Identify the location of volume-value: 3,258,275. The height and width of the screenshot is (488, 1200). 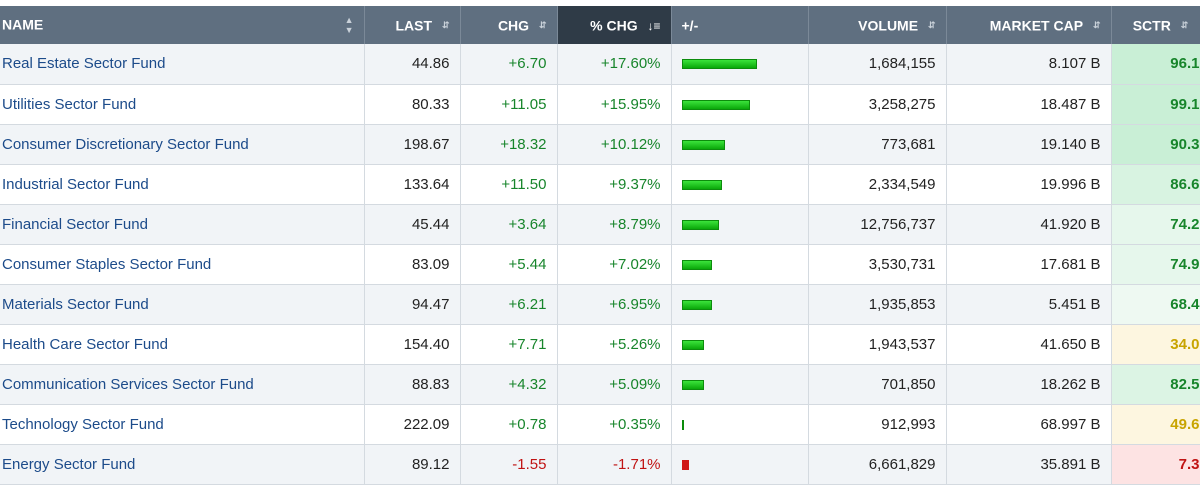
(877, 104).